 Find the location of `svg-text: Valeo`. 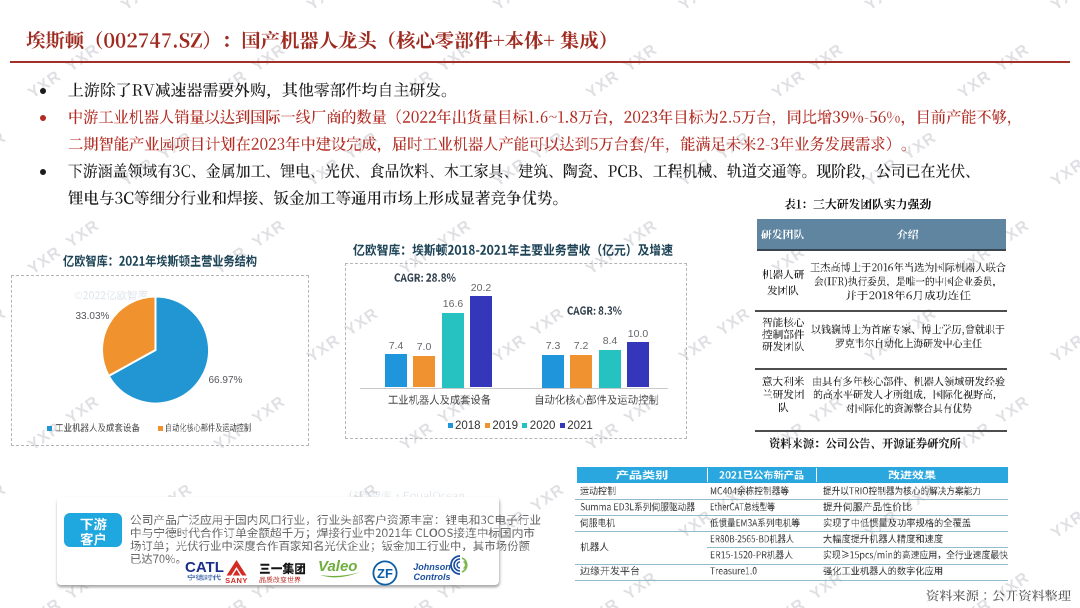

svg-text: Valeo is located at coordinates (337, 566).